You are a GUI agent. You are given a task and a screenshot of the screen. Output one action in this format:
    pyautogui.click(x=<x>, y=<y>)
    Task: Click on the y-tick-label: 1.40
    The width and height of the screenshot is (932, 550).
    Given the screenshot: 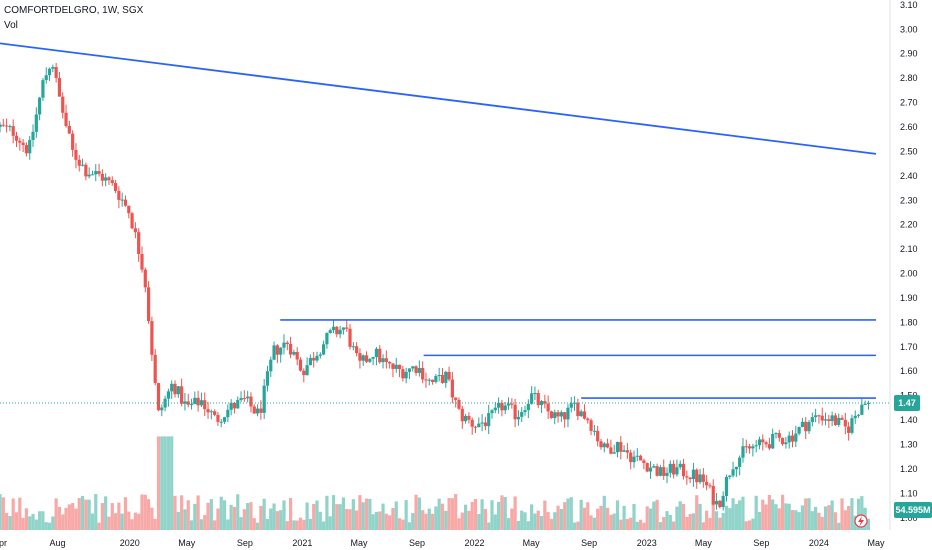 What is the action you would take?
    pyautogui.click(x=909, y=420)
    